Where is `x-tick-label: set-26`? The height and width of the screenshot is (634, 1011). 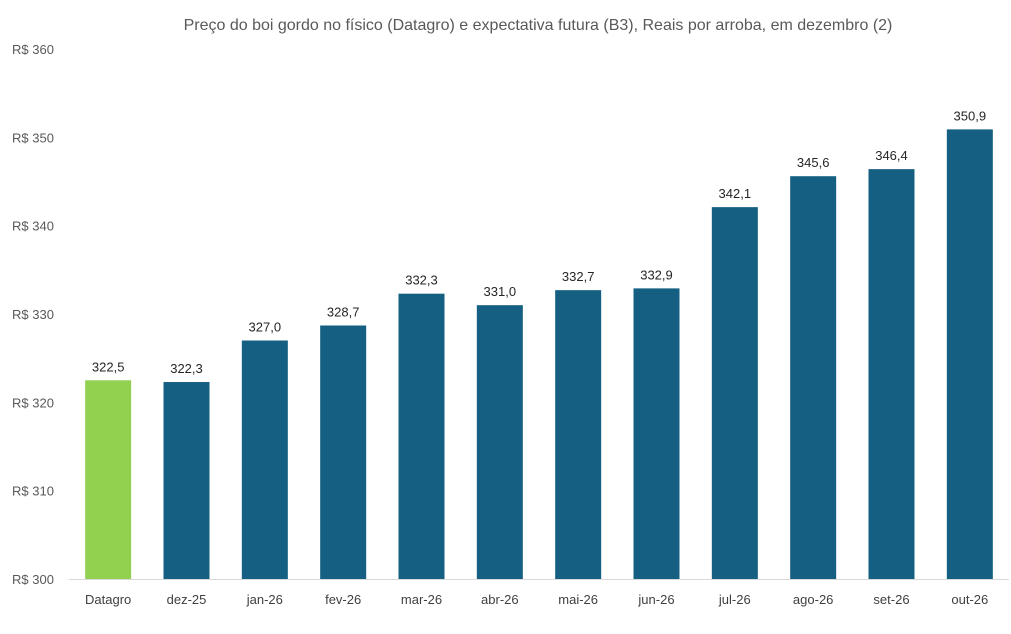
x-tick-label: set-26 is located at coordinates (891, 599).